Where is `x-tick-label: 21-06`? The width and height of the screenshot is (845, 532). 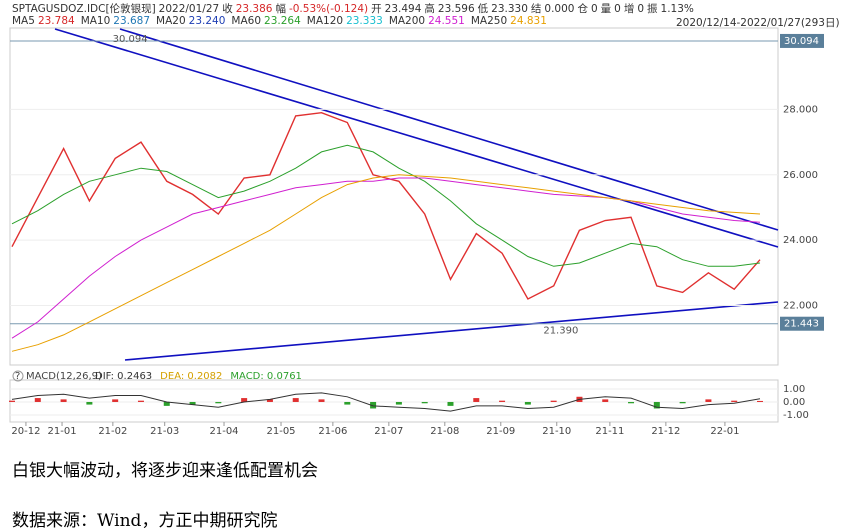
x-tick-label: 21-06 is located at coordinates (332, 431).